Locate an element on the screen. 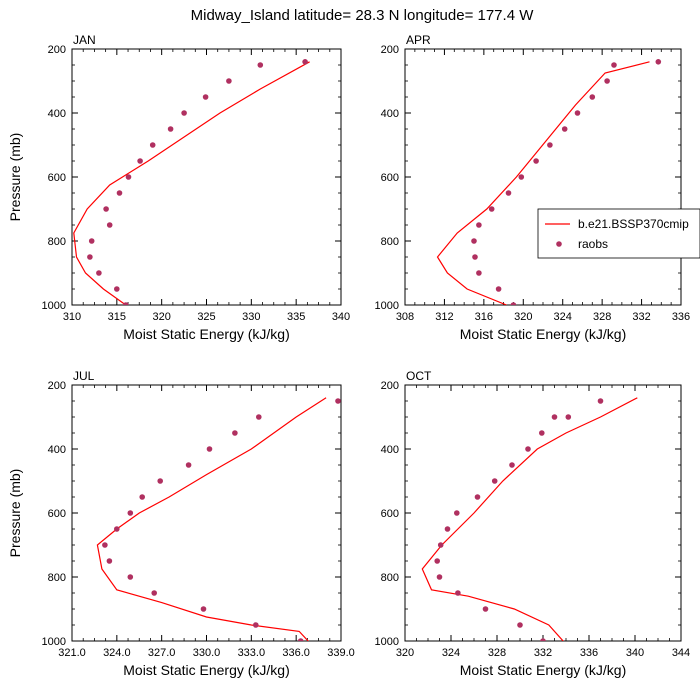 The image size is (700, 700). plot-frame-oct is located at coordinates (543, 513).